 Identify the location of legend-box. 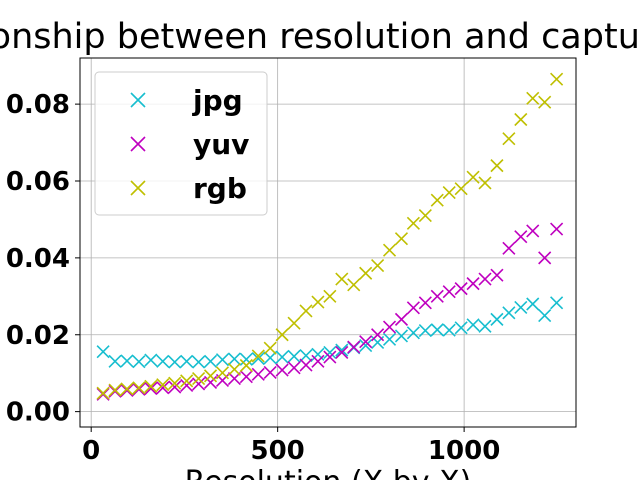
(181, 143).